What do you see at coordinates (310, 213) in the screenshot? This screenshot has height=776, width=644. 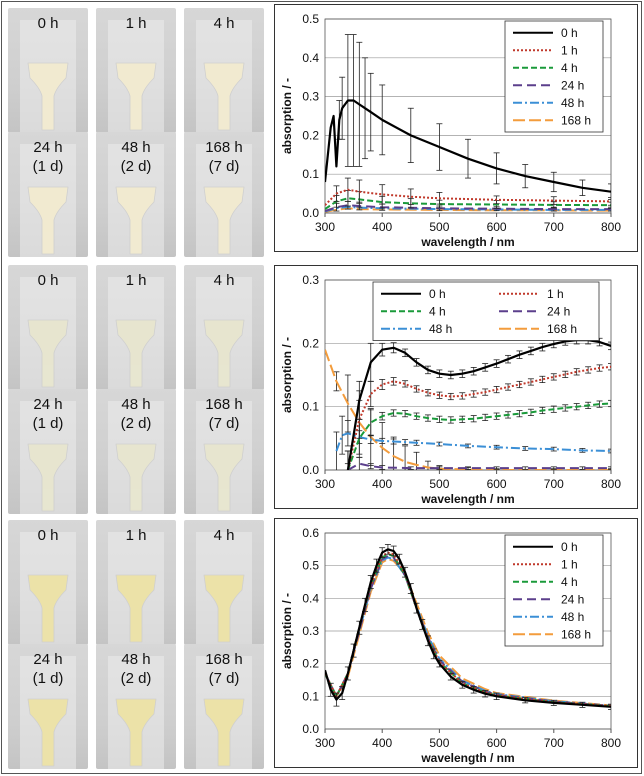 I see `y-tick-label: 0.0` at bounding box center [310, 213].